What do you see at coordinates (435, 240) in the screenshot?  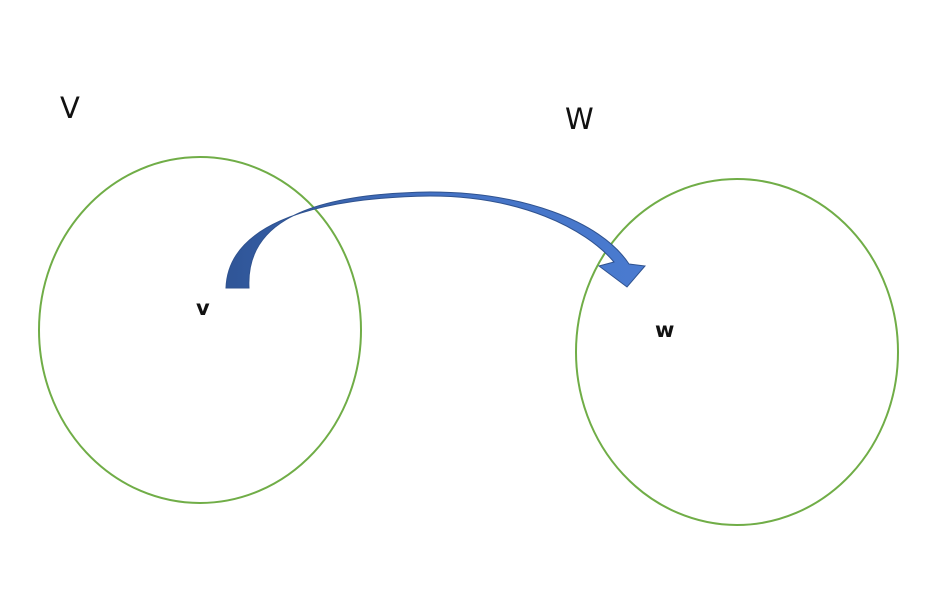 I see `mapping-arrow` at bounding box center [435, 240].